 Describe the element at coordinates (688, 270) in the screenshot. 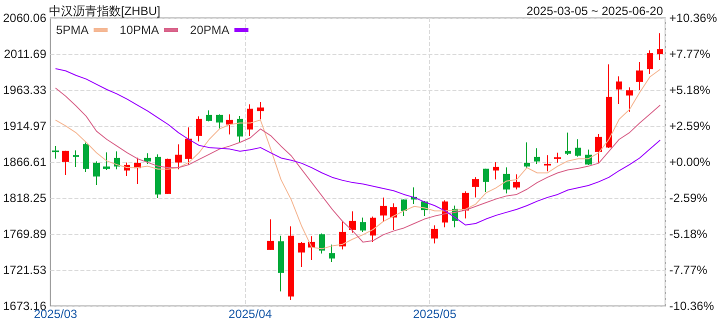

I see `y2-tick-label: -7.77%` at that location.